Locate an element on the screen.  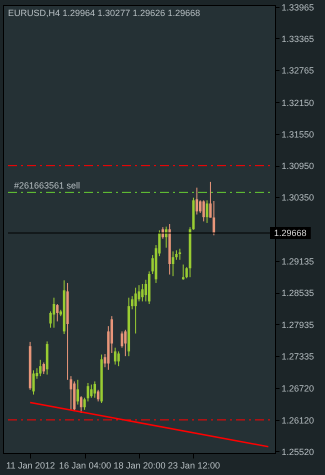
y-tick-label: 1.32150 is located at coordinates (298, 103).